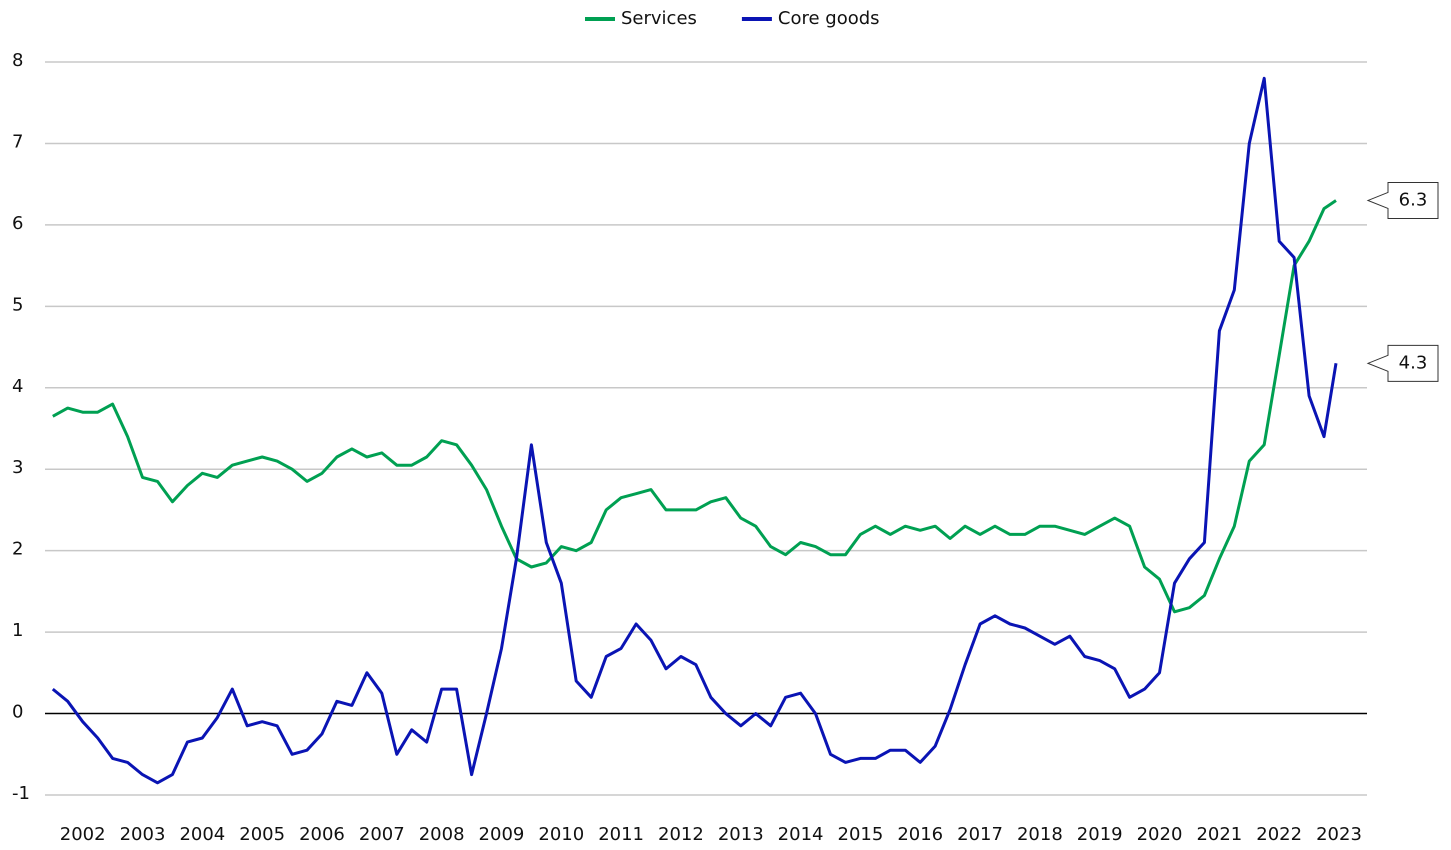  Describe the element at coordinates (17, 223) in the screenshot. I see `y-tick-label: 6` at that location.